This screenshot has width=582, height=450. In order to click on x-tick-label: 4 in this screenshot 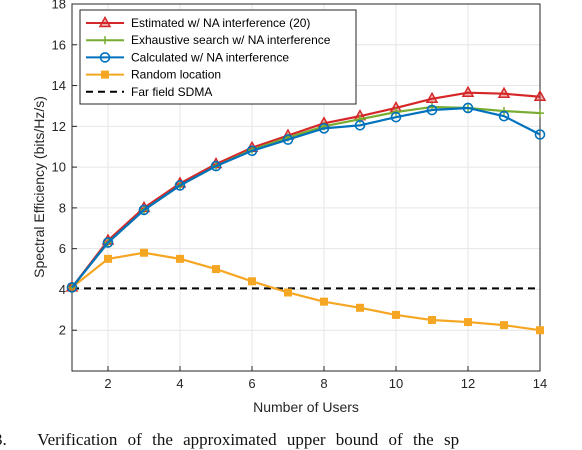, I will do `click(179, 383)`.